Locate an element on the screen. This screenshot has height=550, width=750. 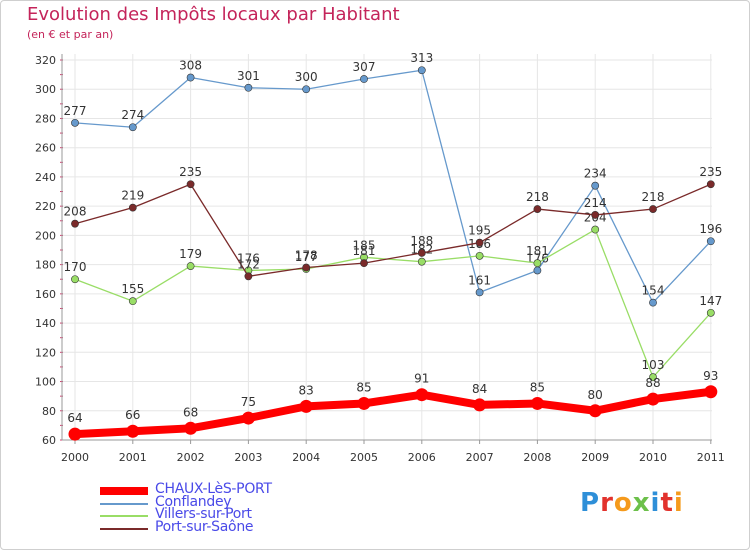
x-tick-label: 2009 is located at coordinates (595, 457).